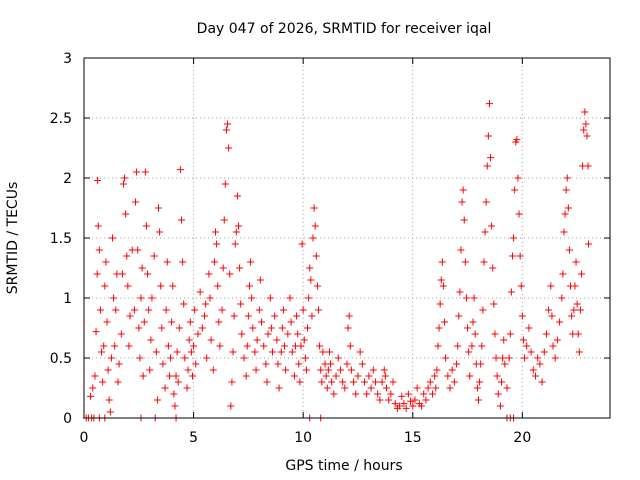  I want to click on x-tick-label: 15, so click(413, 438).